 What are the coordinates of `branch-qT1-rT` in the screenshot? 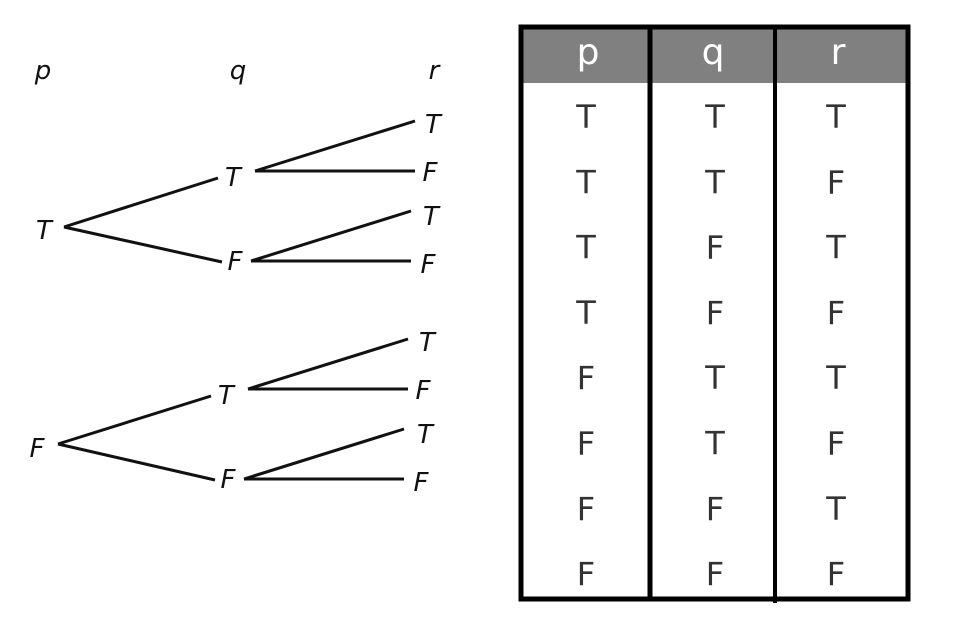 It's located at (335, 146).